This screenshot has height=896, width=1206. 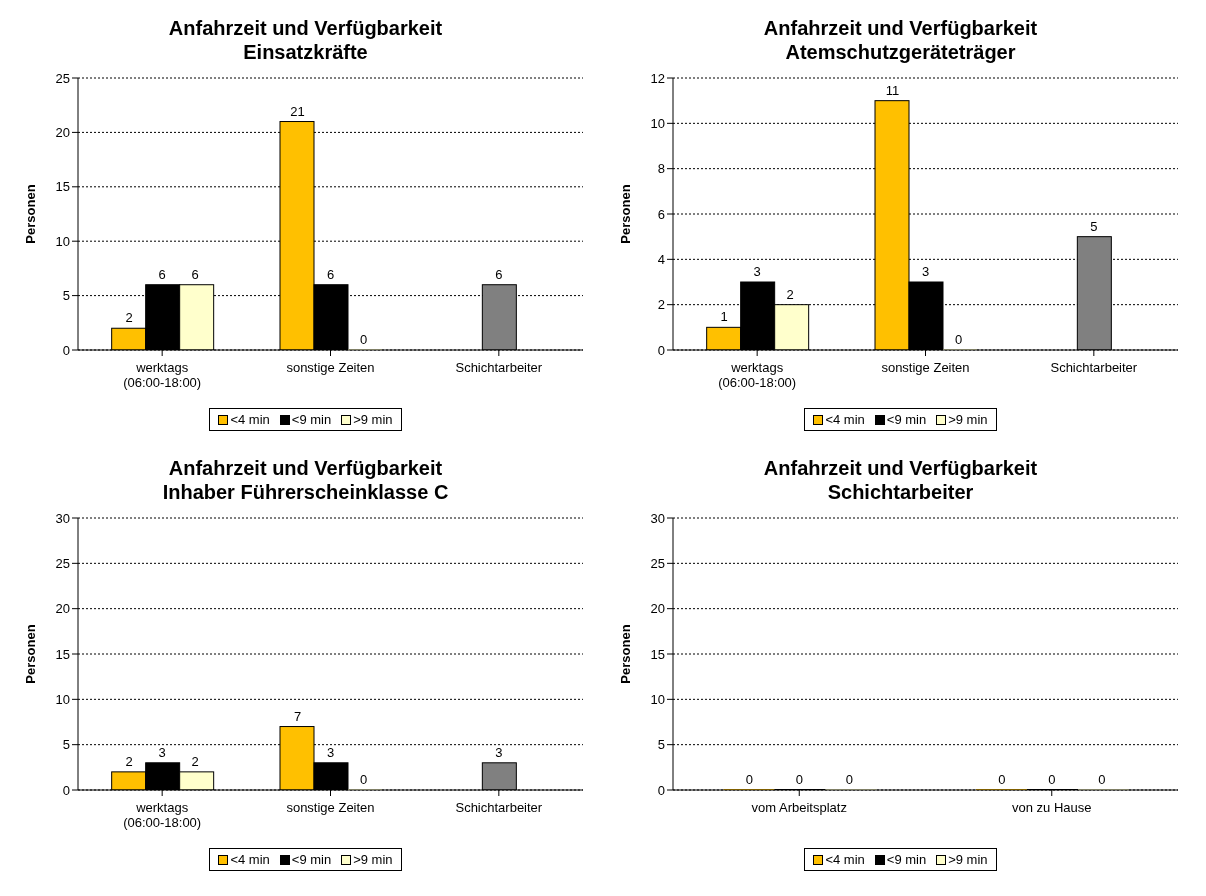 What do you see at coordinates (1052, 807) in the screenshot?
I see `x-tick-label: von zu Hause` at bounding box center [1052, 807].